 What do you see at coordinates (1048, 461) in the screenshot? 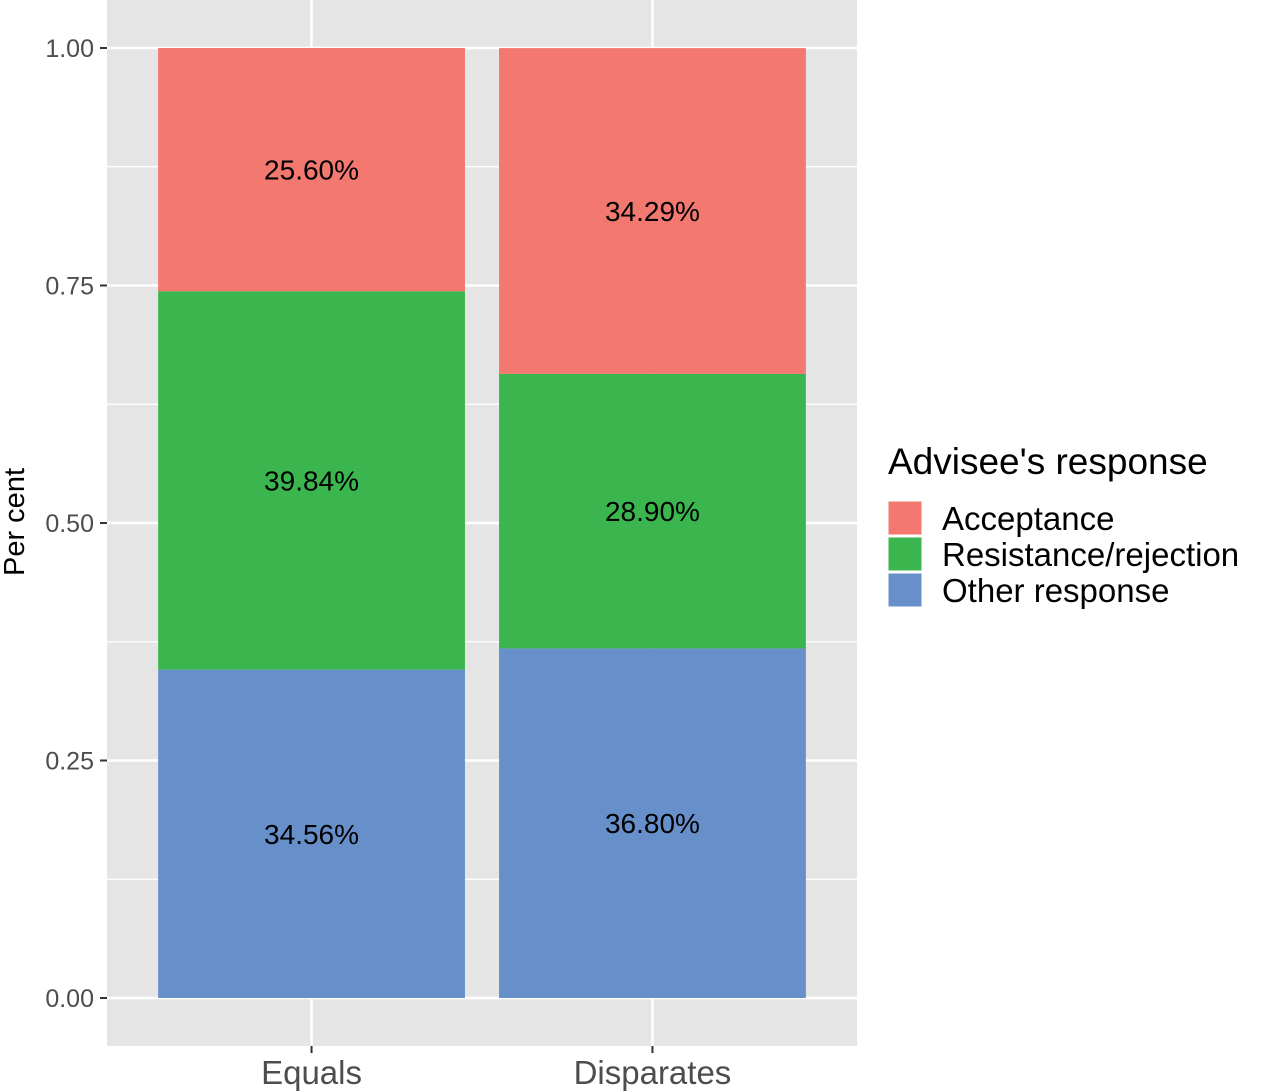
I see `legend-title: Advisee's response` at bounding box center [1048, 461].